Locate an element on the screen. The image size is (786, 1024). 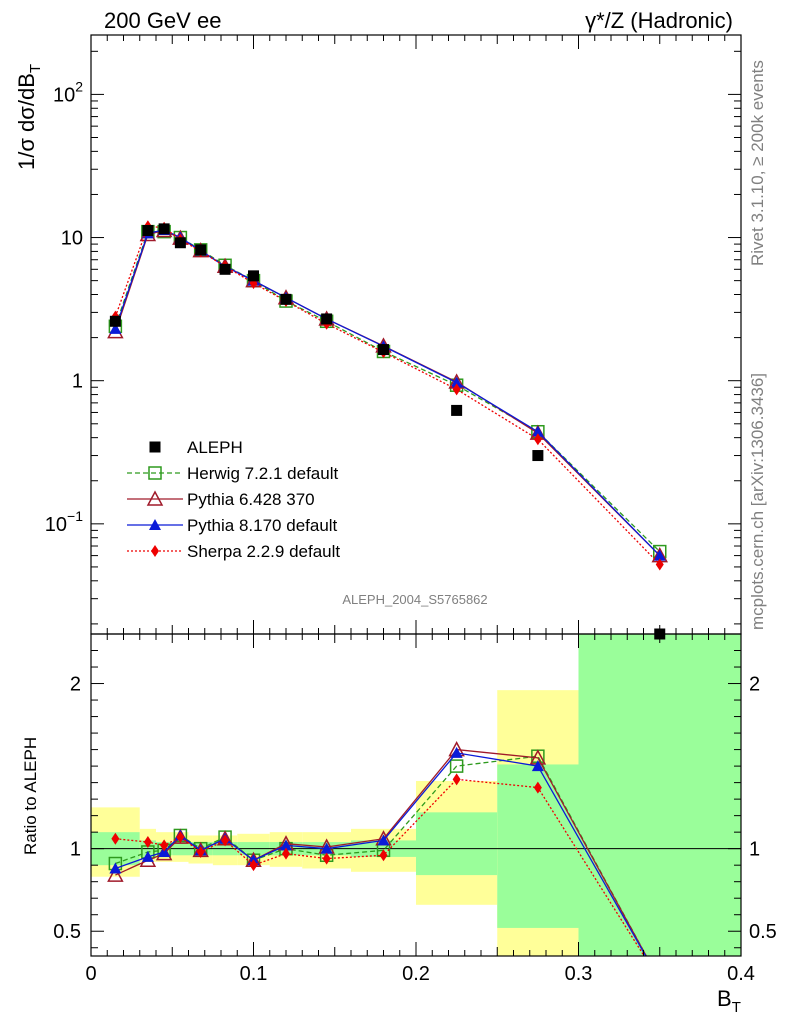
mcplots-label: mcplots.cern.ch [arXiv:1306.3436] is located at coordinates (757, 501).